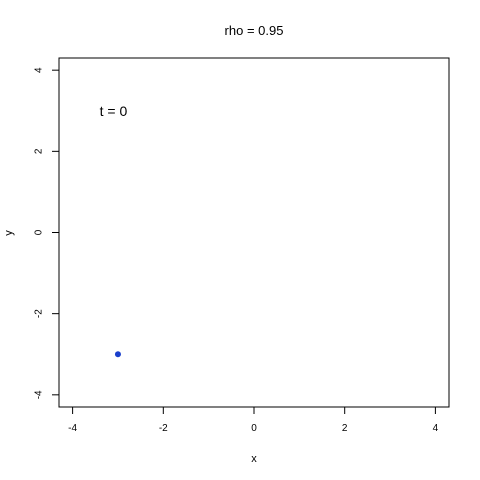 This screenshot has width=480, height=480. I want to click on y-tick-label: 2, so click(39, 151).